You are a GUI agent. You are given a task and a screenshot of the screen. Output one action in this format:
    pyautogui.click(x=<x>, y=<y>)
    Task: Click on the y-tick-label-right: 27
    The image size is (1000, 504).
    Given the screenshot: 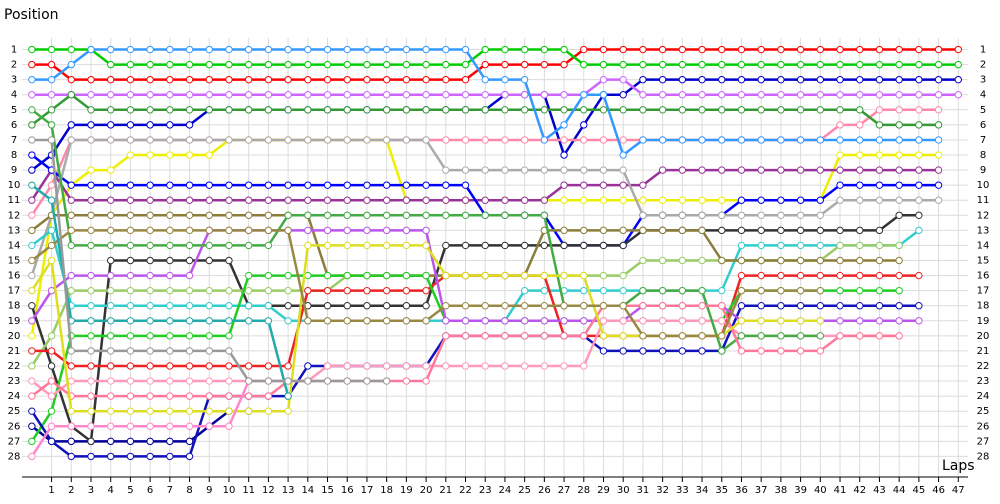 What is the action you would take?
    pyautogui.click(x=983, y=441)
    